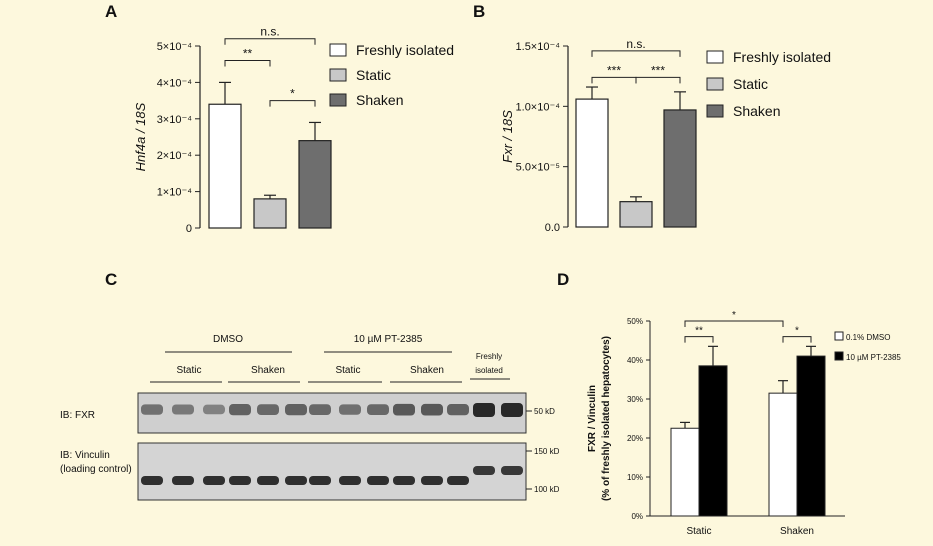 The image size is (933, 546). What do you see at coordinates (637, 516) in the screenshot?
I see `y-tick-label: 0%` at bounding box center [637, 516].